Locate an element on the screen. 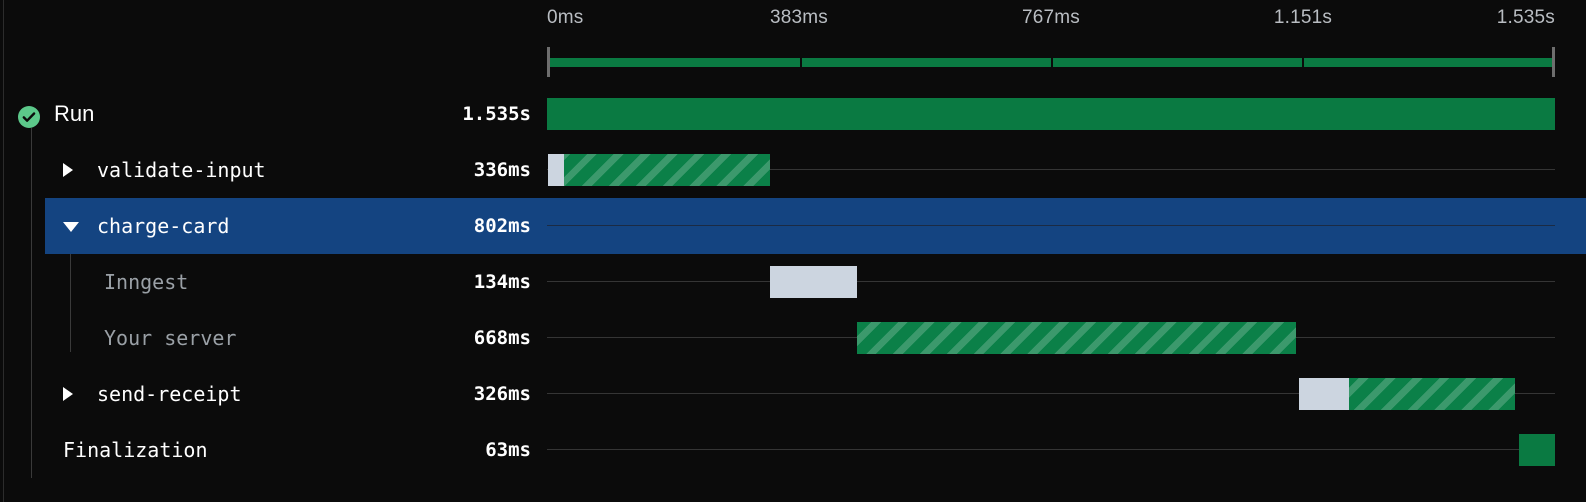  axis-tick-labels: 0ms 383ms 767ms 1.151s 1.535s is located at coordinates (1051, 22).